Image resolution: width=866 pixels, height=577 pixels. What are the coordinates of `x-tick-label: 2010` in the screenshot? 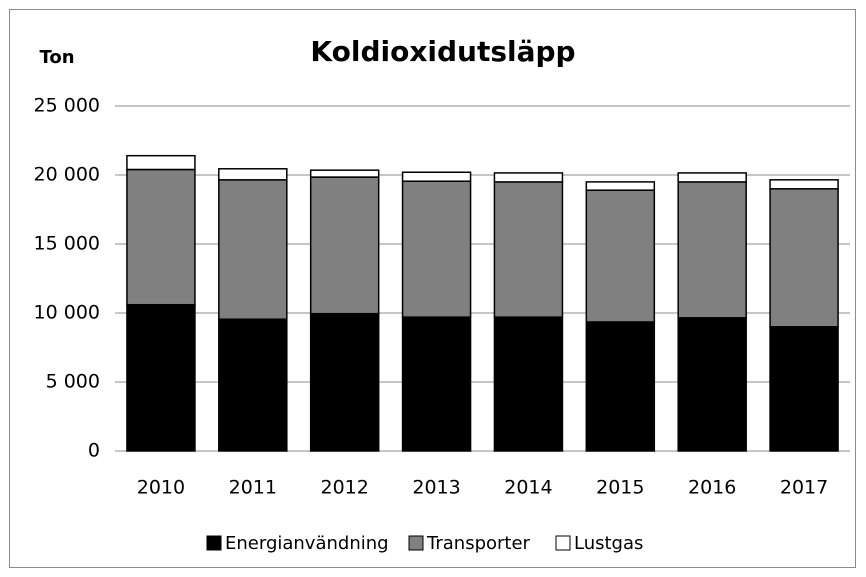 It's located at (161, 488).